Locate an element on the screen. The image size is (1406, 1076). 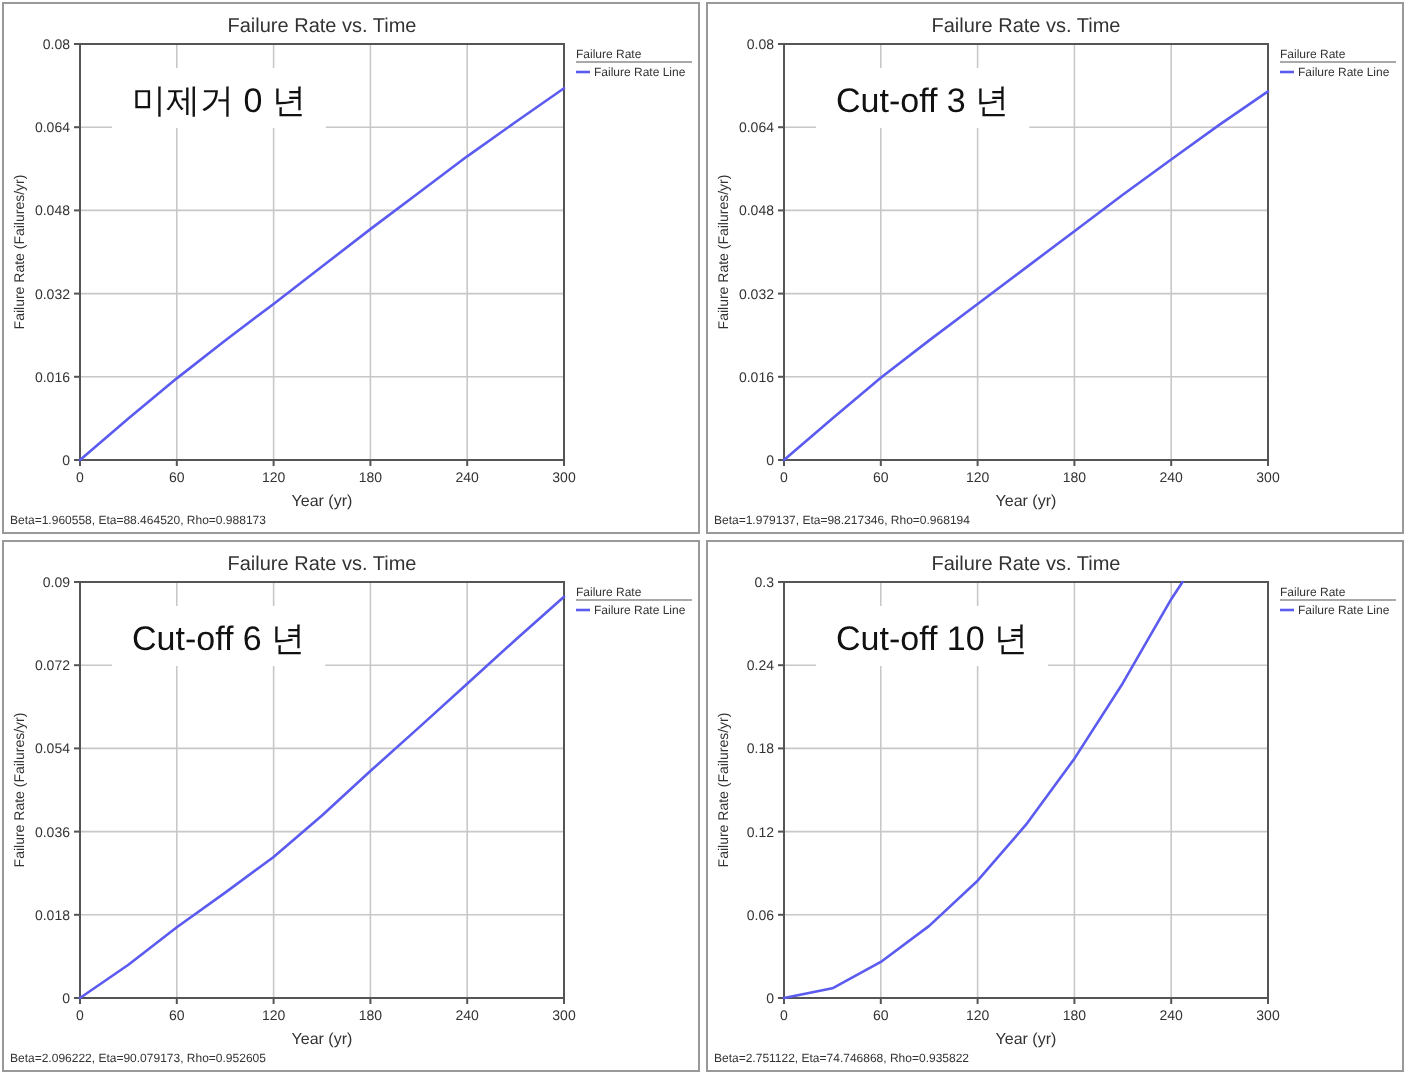
annotation: Cut-off 3 년 is located at coordinates (923, 101).